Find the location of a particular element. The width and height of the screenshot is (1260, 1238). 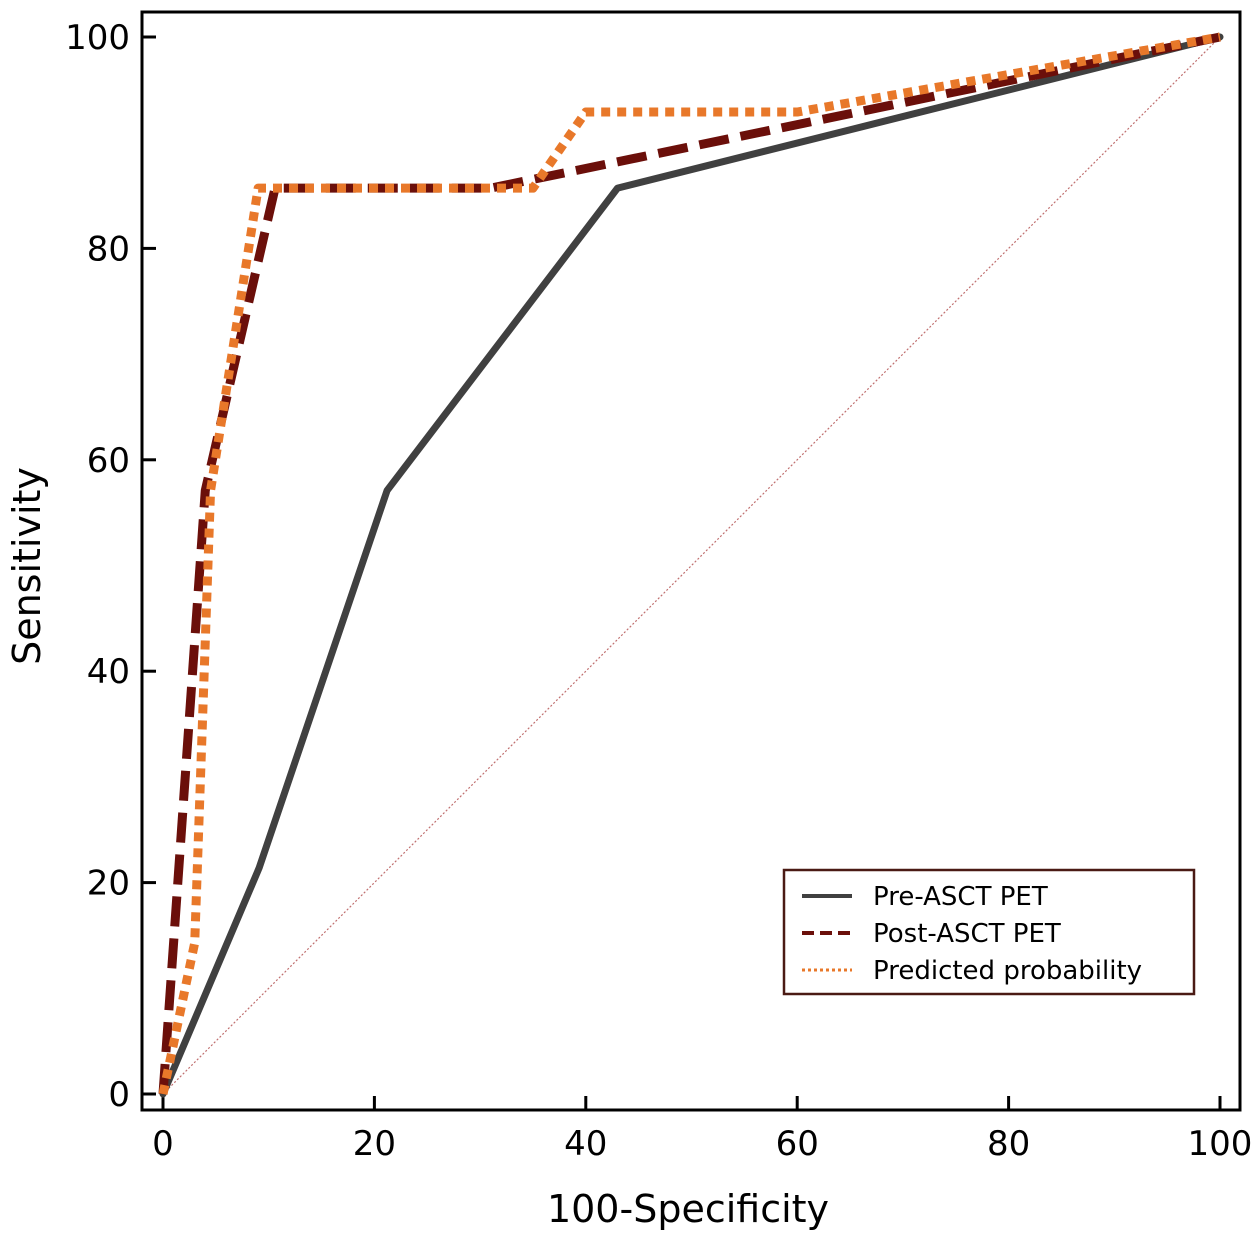

x-tick-label: 100 is located at coordinates (1220, 1144).